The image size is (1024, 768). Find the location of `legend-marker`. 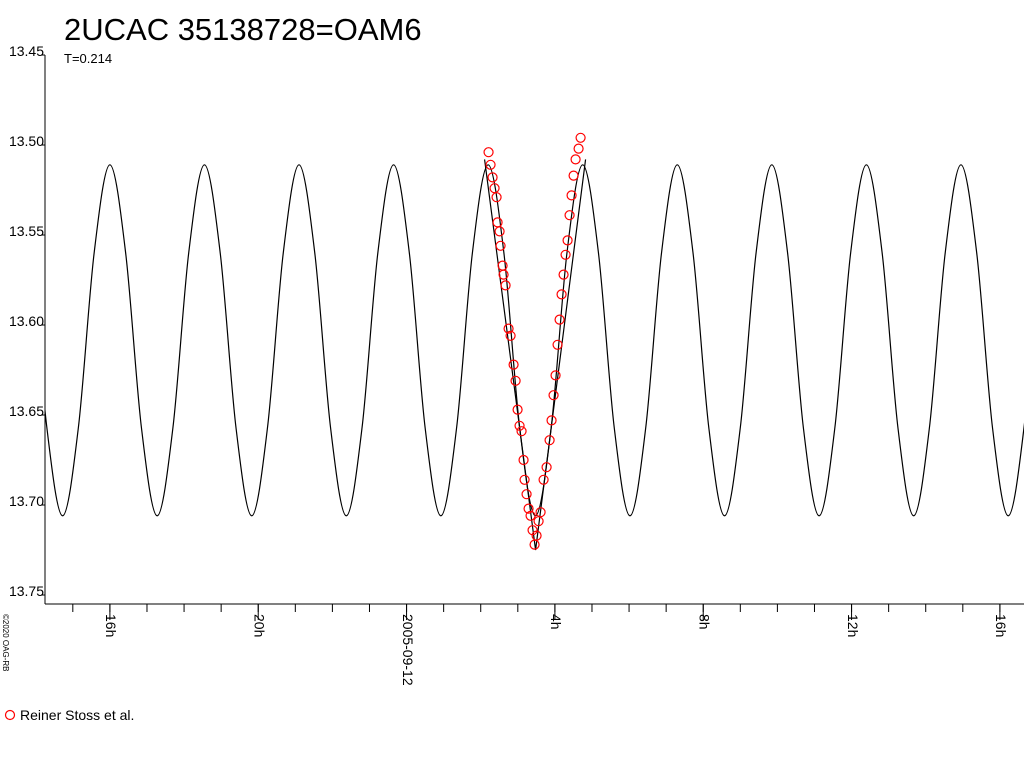

legend-marker is located at coordinates (10, 715).